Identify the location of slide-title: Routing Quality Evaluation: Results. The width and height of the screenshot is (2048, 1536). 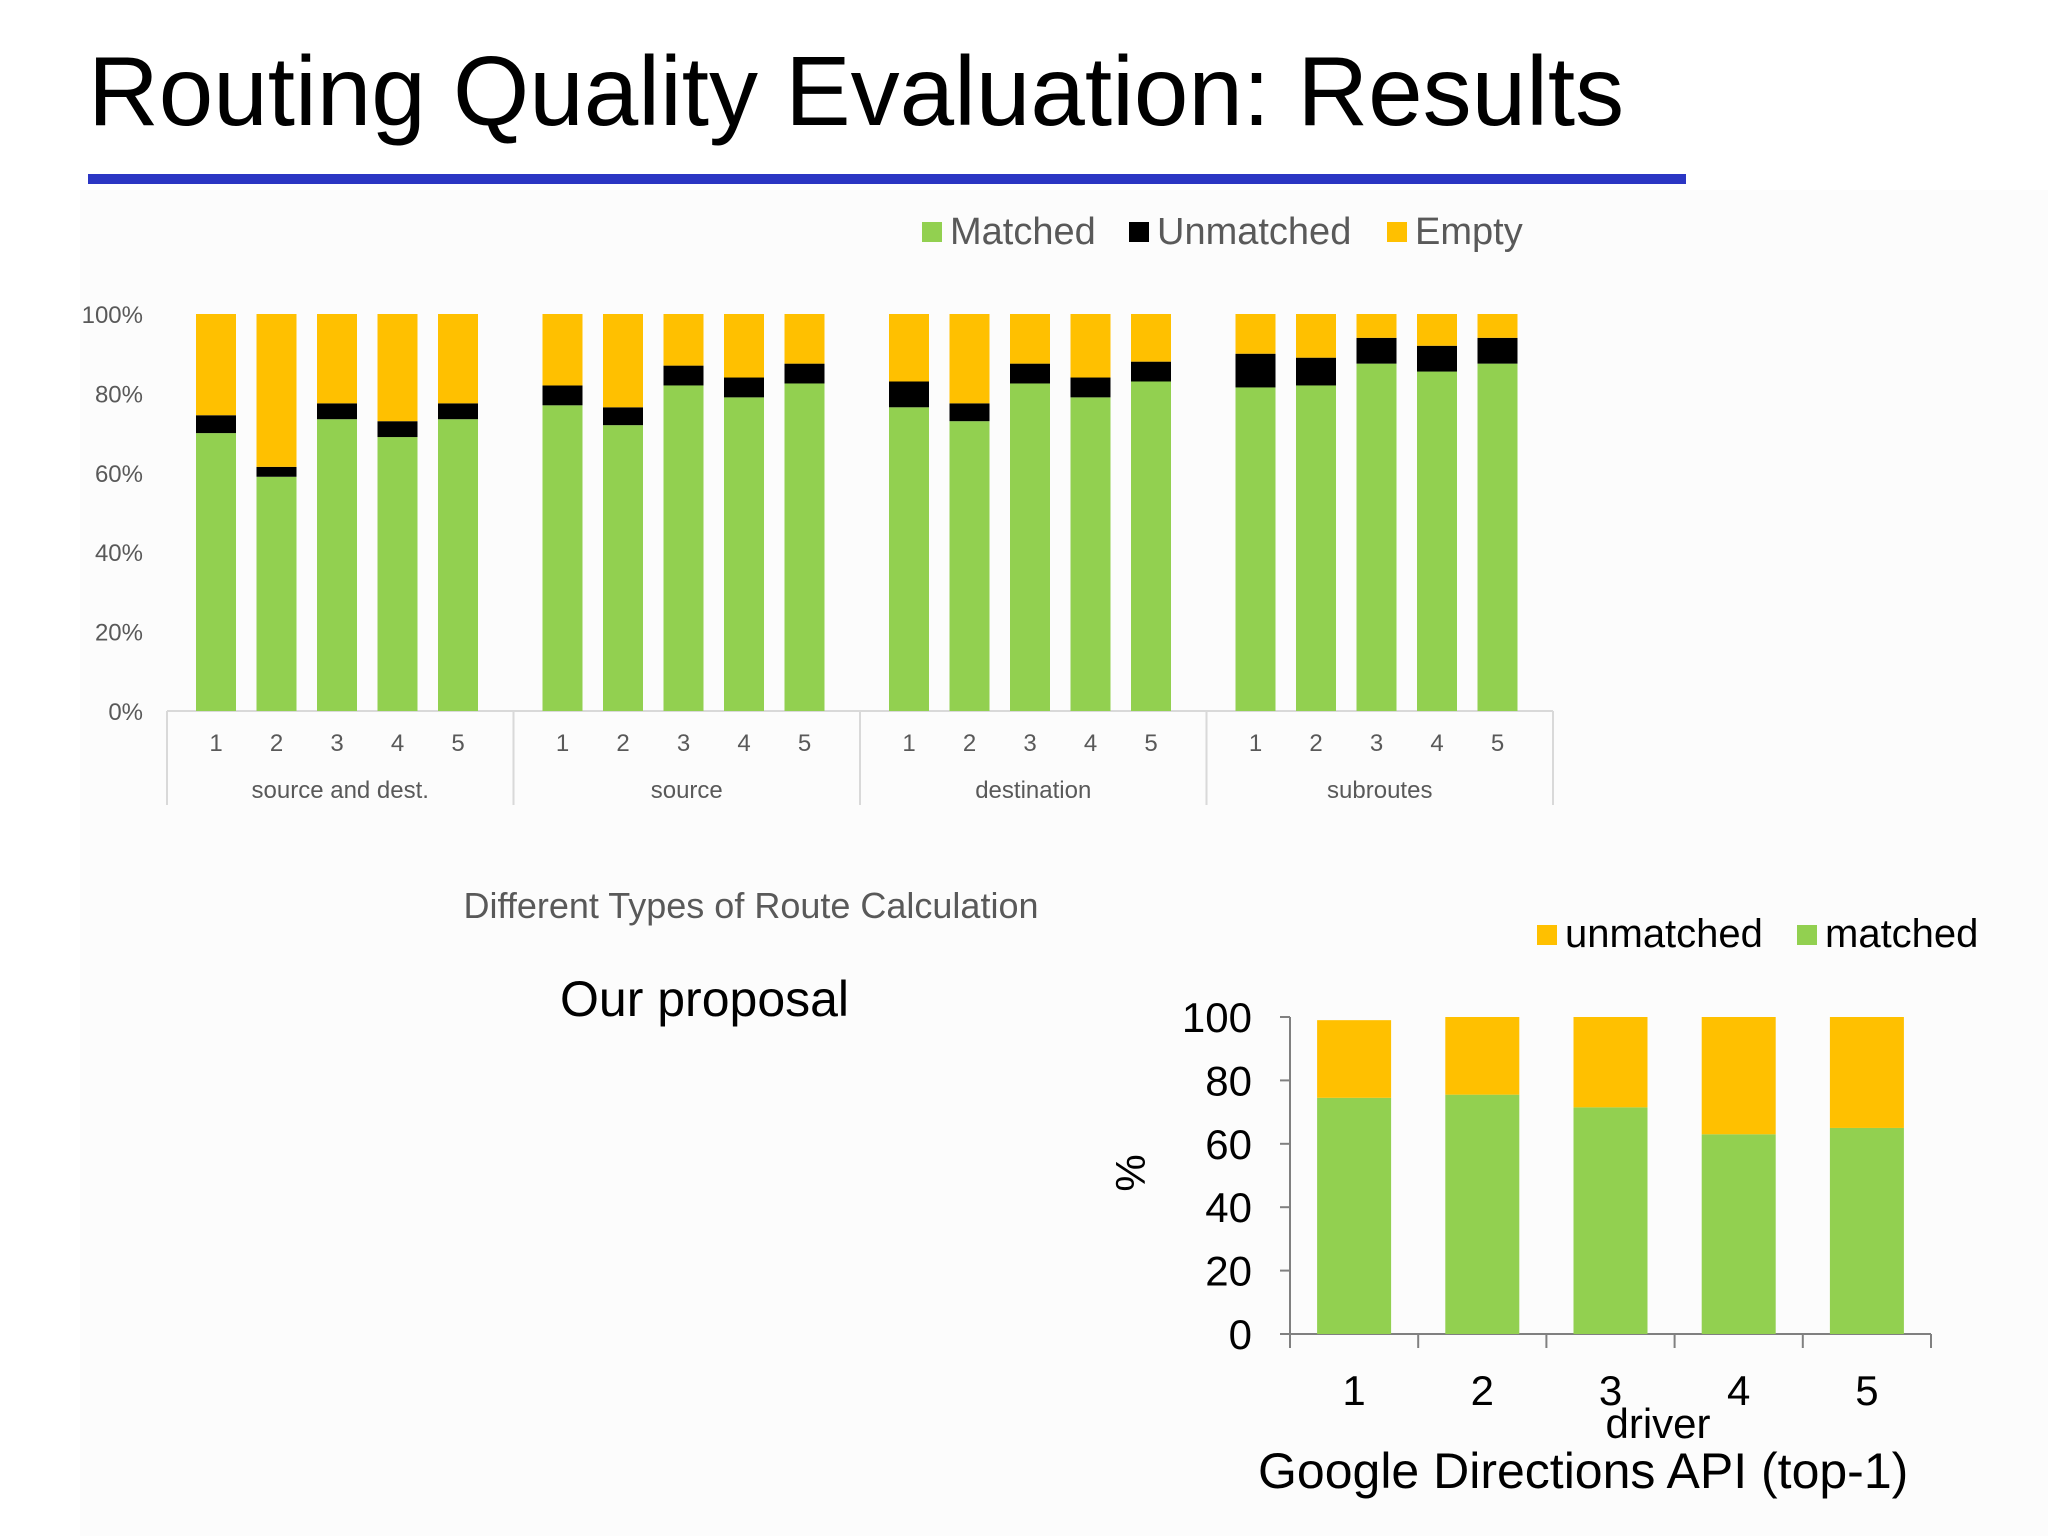
(856, 91).